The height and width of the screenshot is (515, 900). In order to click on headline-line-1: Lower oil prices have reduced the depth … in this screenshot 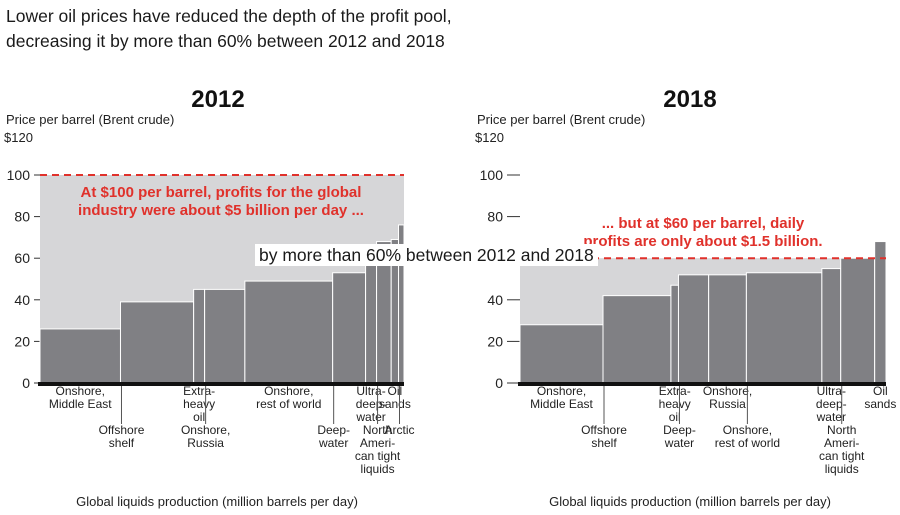, I will do `click(229, 16)`.